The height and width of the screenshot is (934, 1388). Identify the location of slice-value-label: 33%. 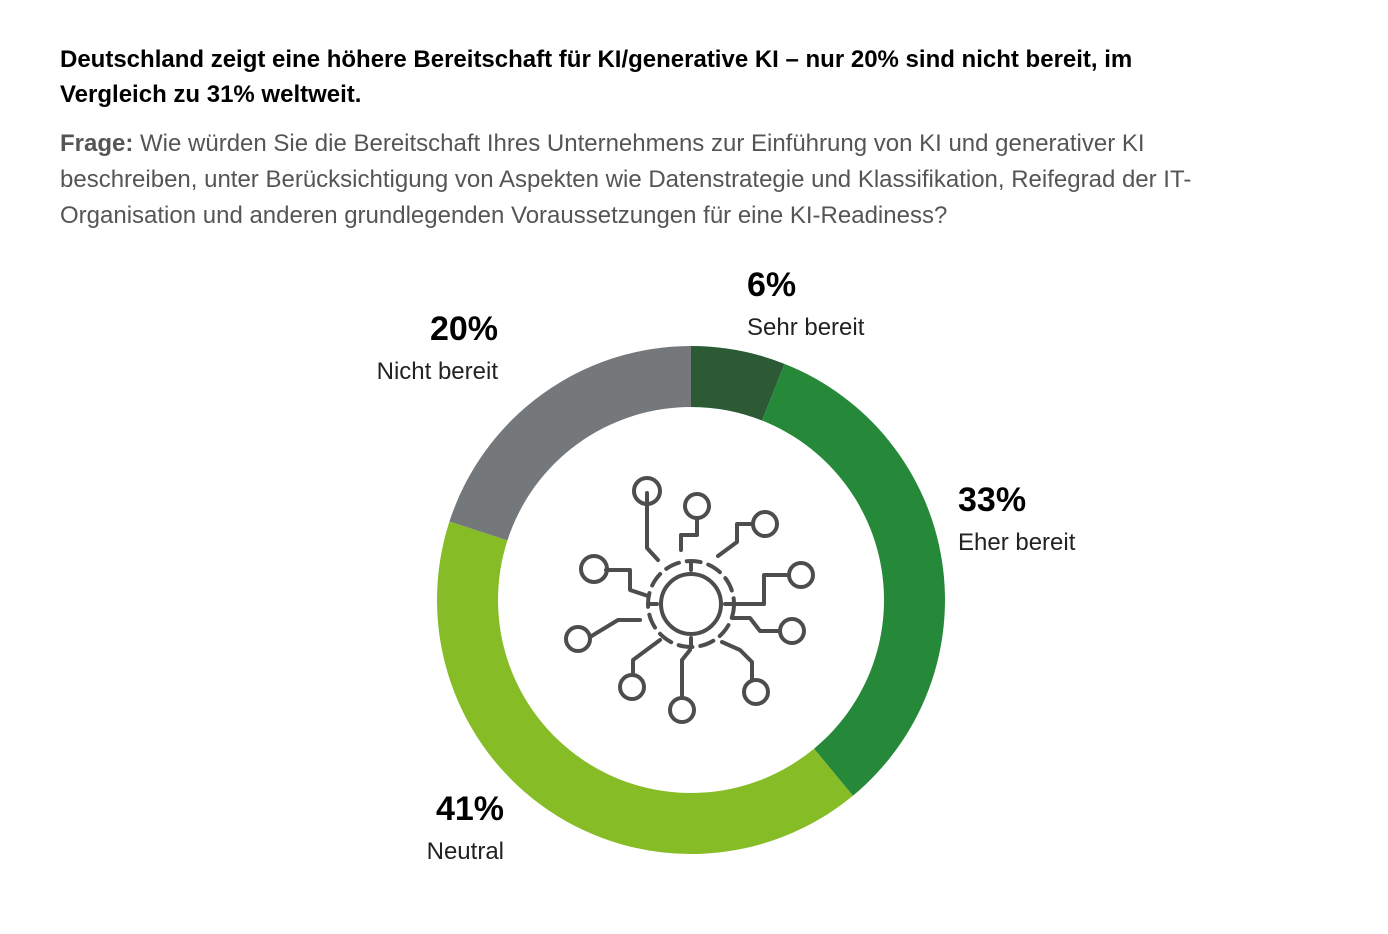
(992, 500).